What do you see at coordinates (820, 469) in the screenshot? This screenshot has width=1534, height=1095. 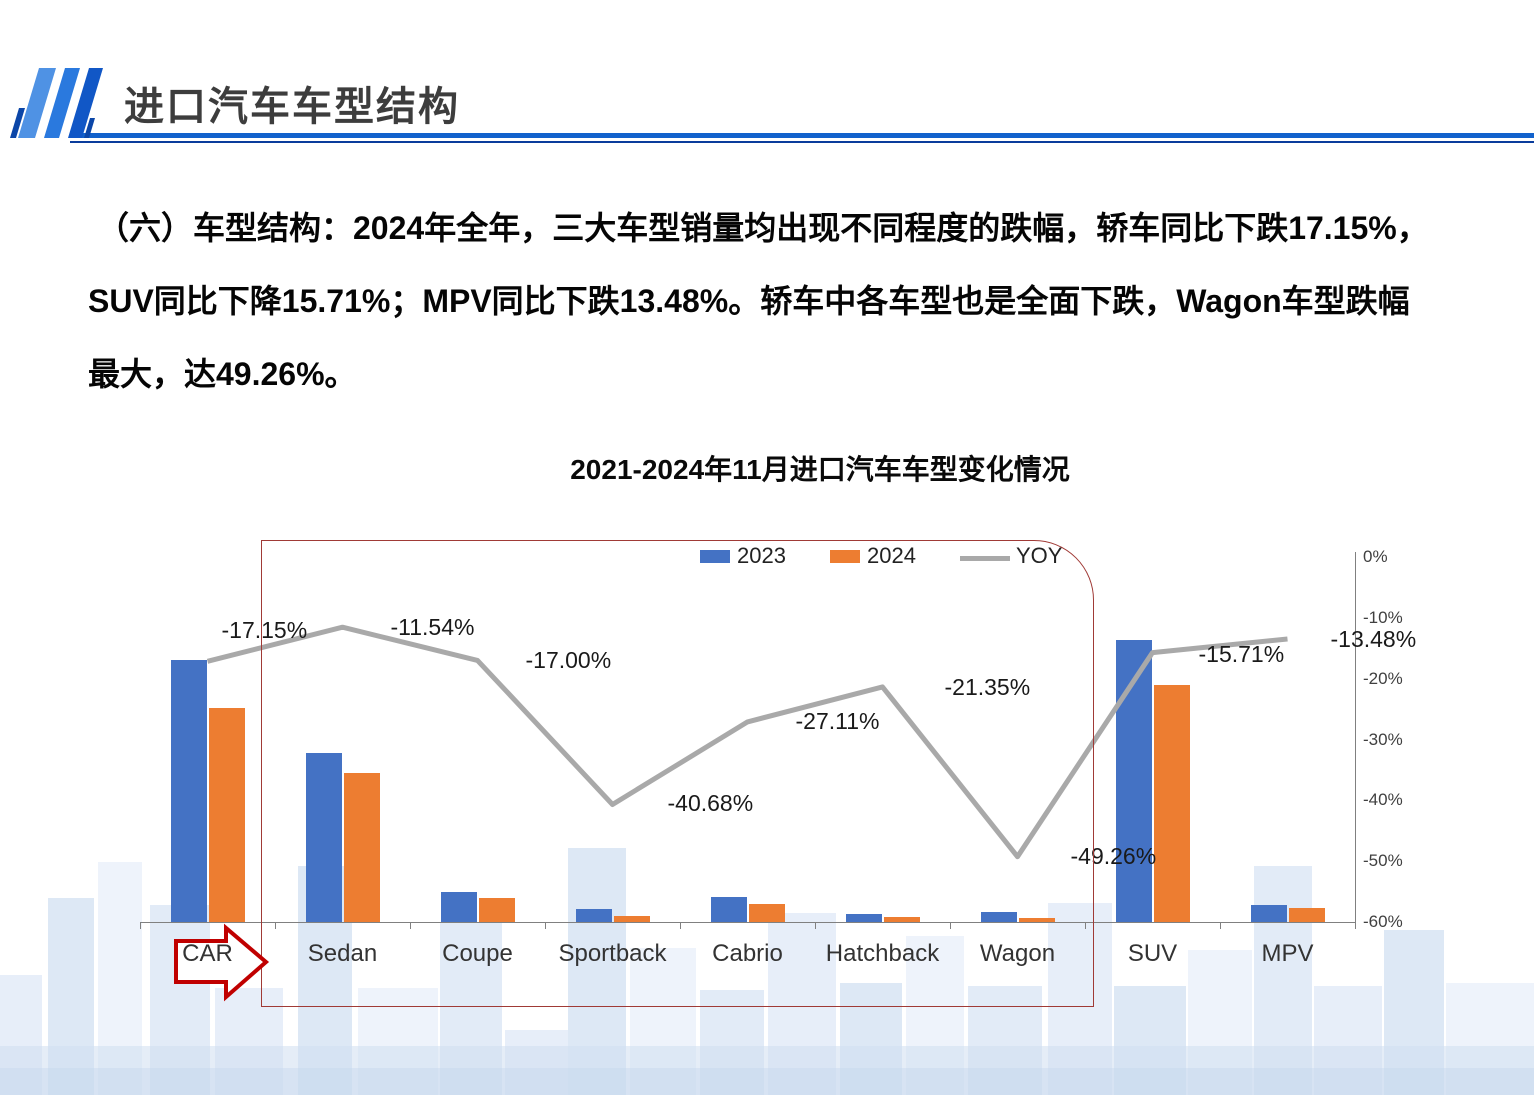 I see `chart-title: 2021-2024年11月进口汽车车型变化情况` at bounding box center [820, 469].